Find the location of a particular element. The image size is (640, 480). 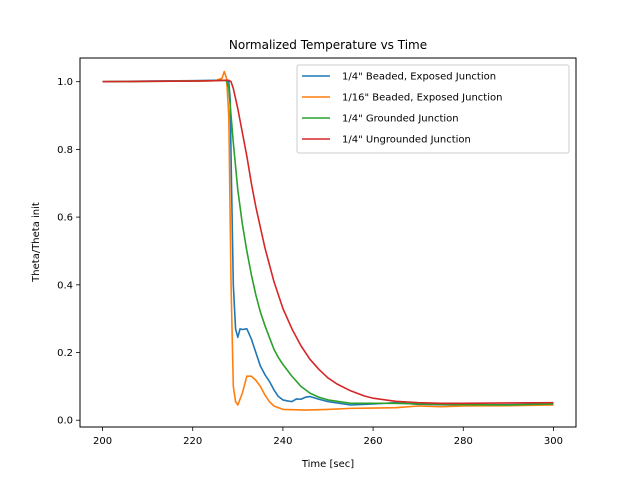

y-tick-label: 0.0 is located at coordinates (65, 421).